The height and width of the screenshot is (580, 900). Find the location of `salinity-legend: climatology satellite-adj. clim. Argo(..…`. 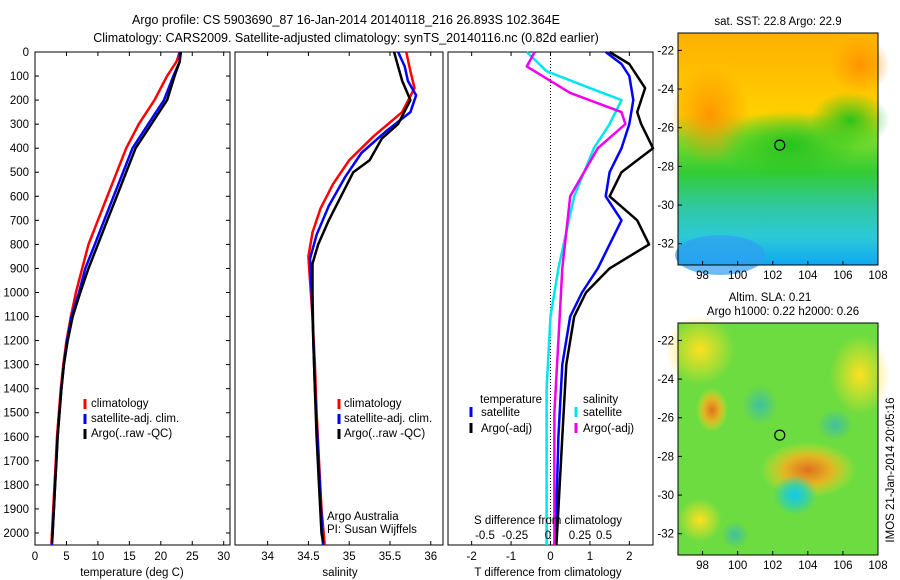

salinity-legend: climatology satellite-adj. clim. Argo(..… is located at coordinates (384, 419).